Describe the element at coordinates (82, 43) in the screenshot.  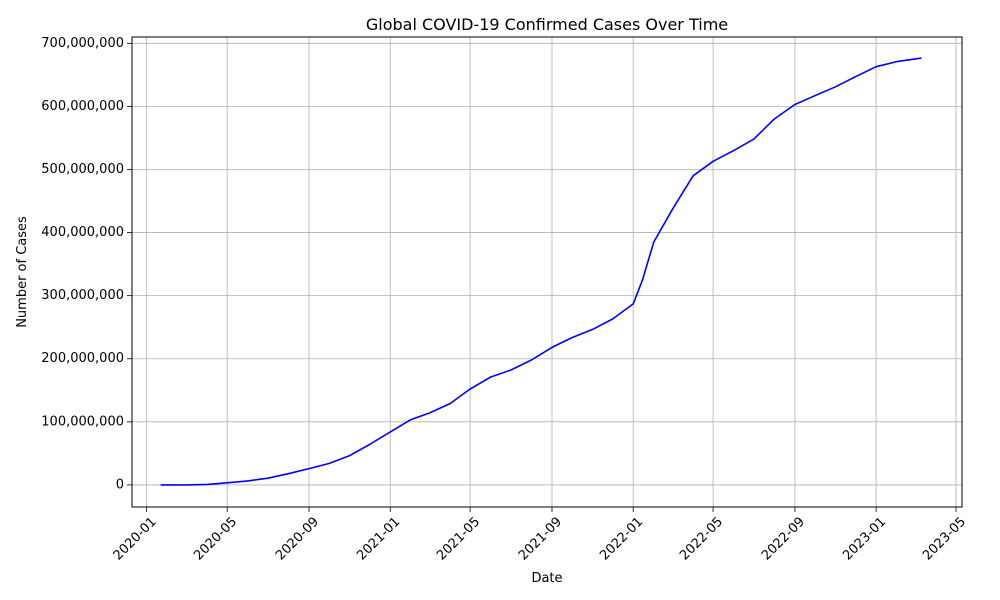
I see `y-tick-label: 700,000,000` at that location.